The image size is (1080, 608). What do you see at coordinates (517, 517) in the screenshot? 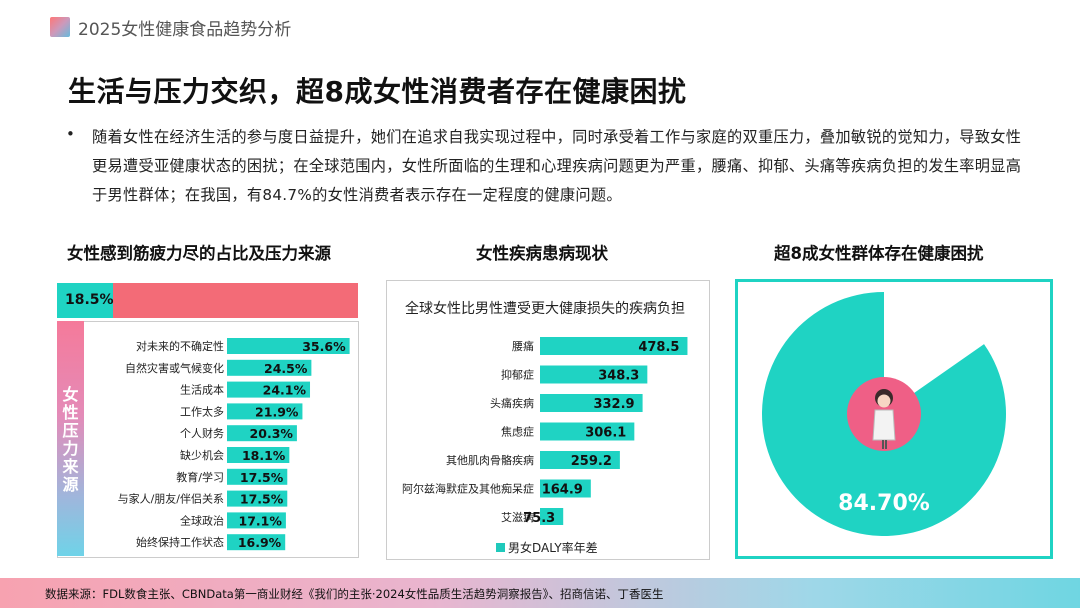
I see `category-label: 艾滋病` at bounding box center [517, 517].